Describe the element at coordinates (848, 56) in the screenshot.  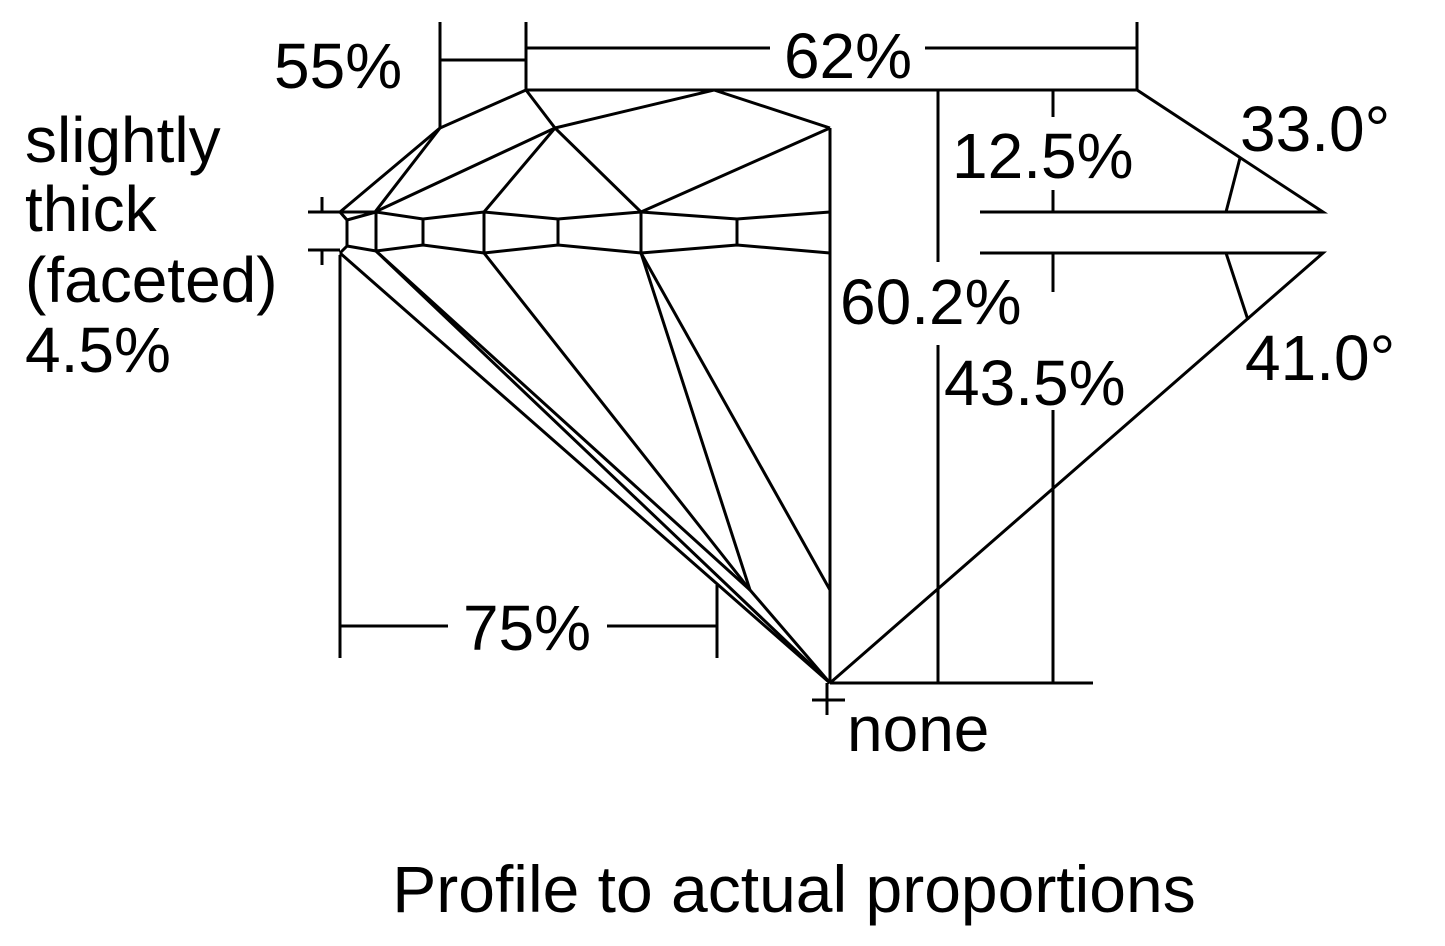
I see `label-table: 62%` at that location.